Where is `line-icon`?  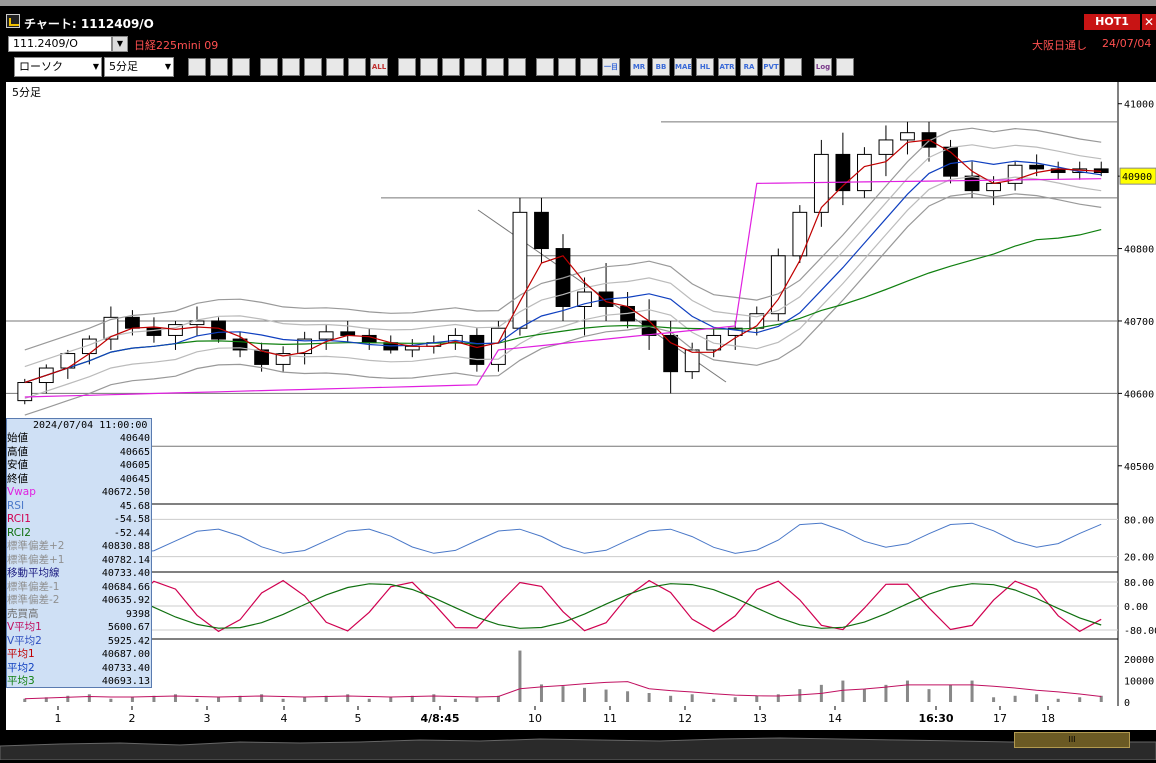
line-icon is located at coordinates (429, 67).